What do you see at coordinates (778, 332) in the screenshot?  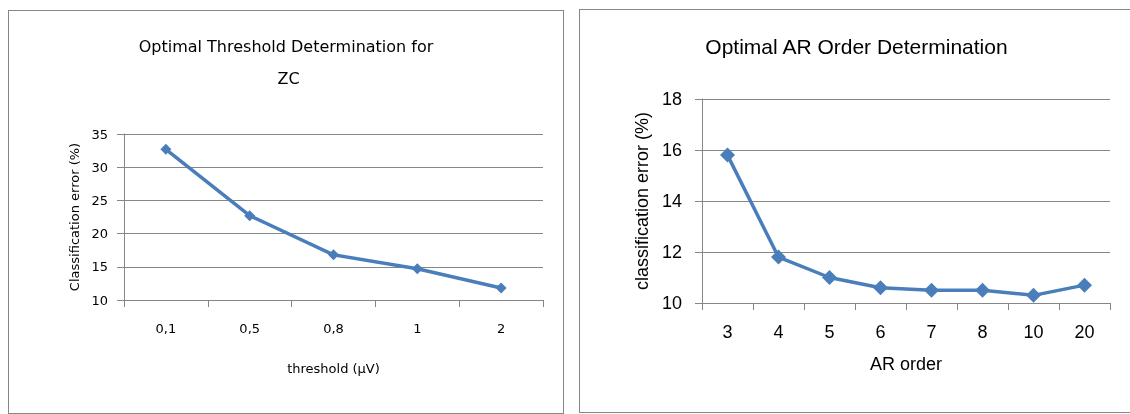 I see `x-tick-label: 4` at bounding box center [778, 332].